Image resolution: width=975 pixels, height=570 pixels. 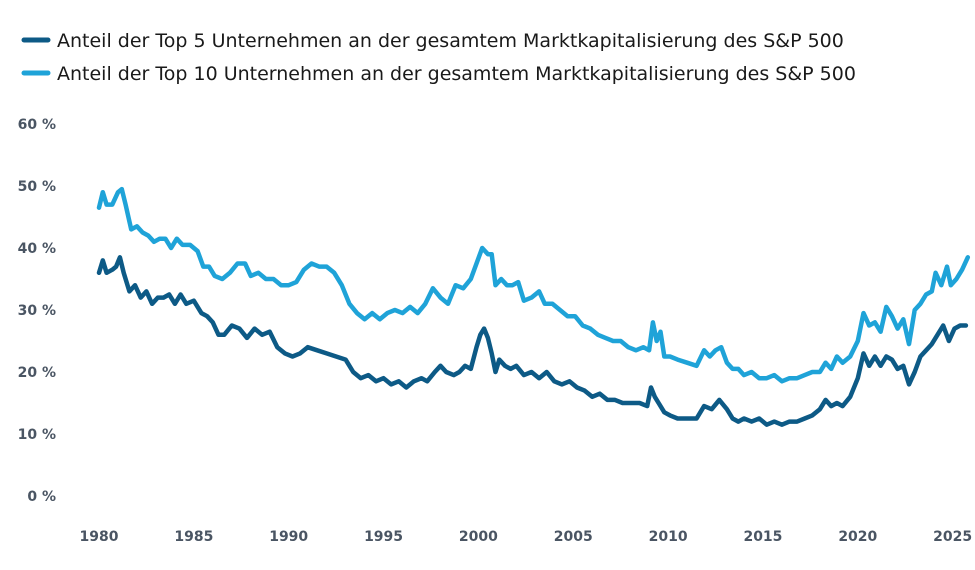 What do you see at coordinates (193, 537) in the screenshot?
I see `x-tick-label: 1985` at bounding box center [193, 537].